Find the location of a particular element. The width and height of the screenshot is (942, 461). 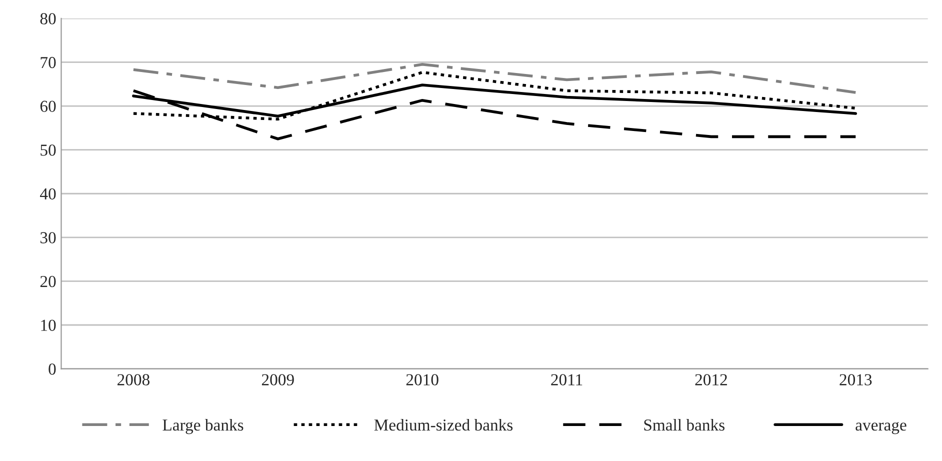

x-tick-label: 2010 is located at coordinates (422, 380).